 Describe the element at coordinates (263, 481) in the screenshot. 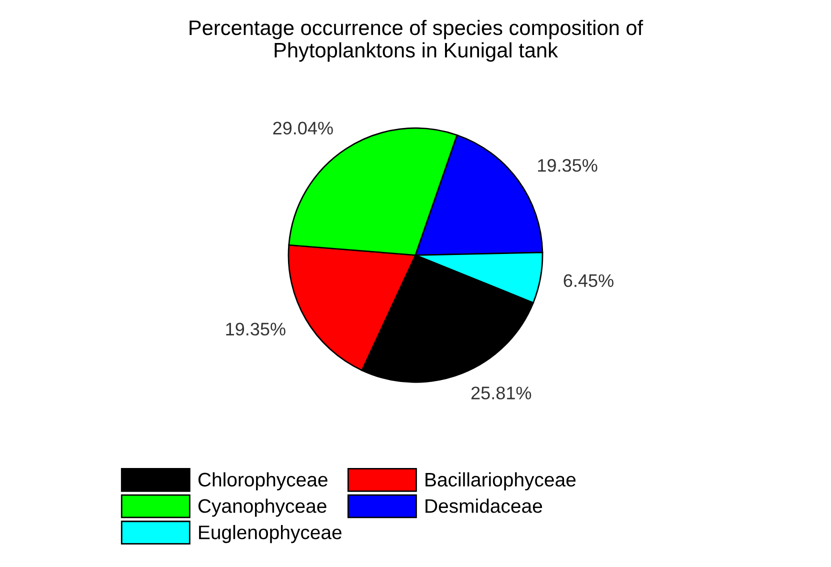

I see `legend-label: Chlorophyceae` at that location.